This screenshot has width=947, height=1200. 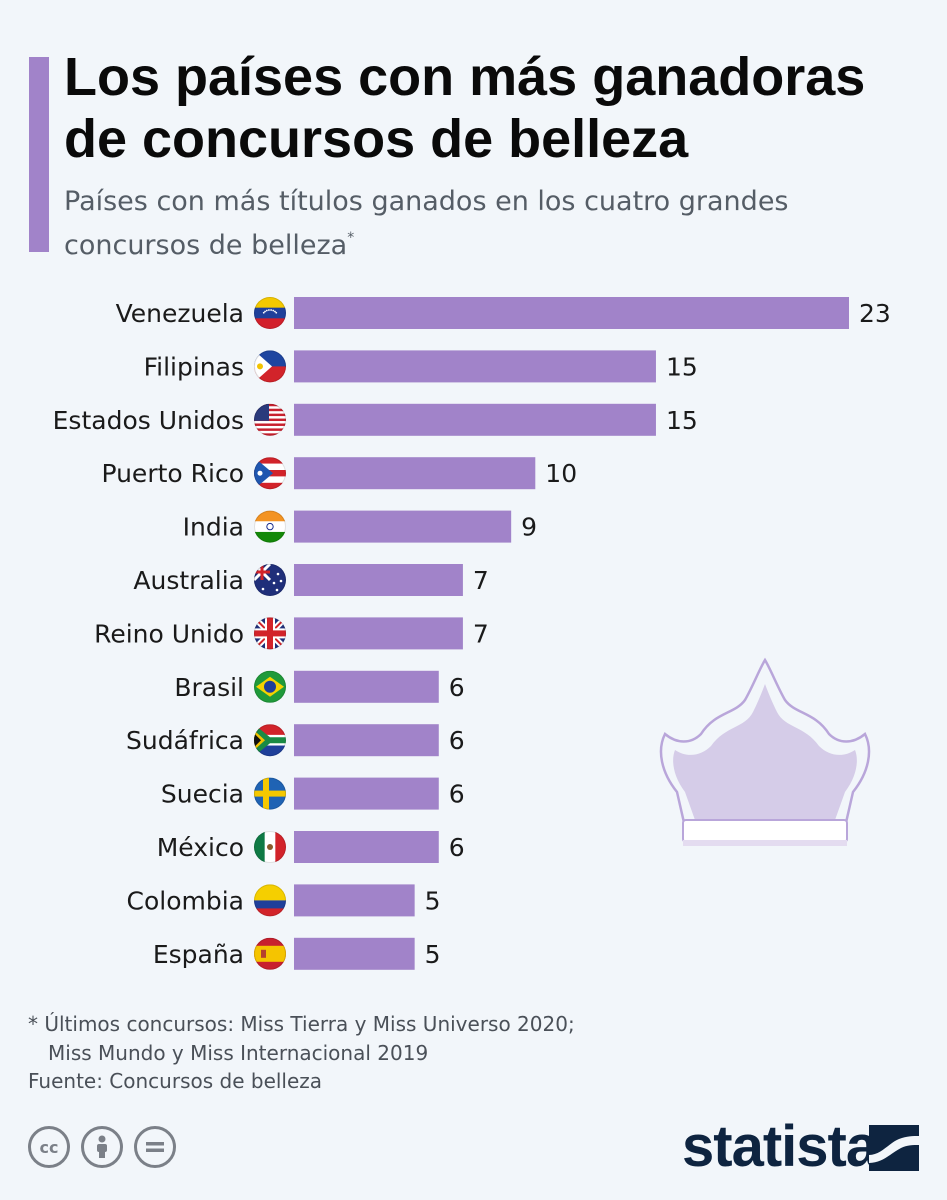 What do you see at coordinates (209, 687) in the screenshot?
I see `category-label: Brasil` at bounding box center [209, 687].